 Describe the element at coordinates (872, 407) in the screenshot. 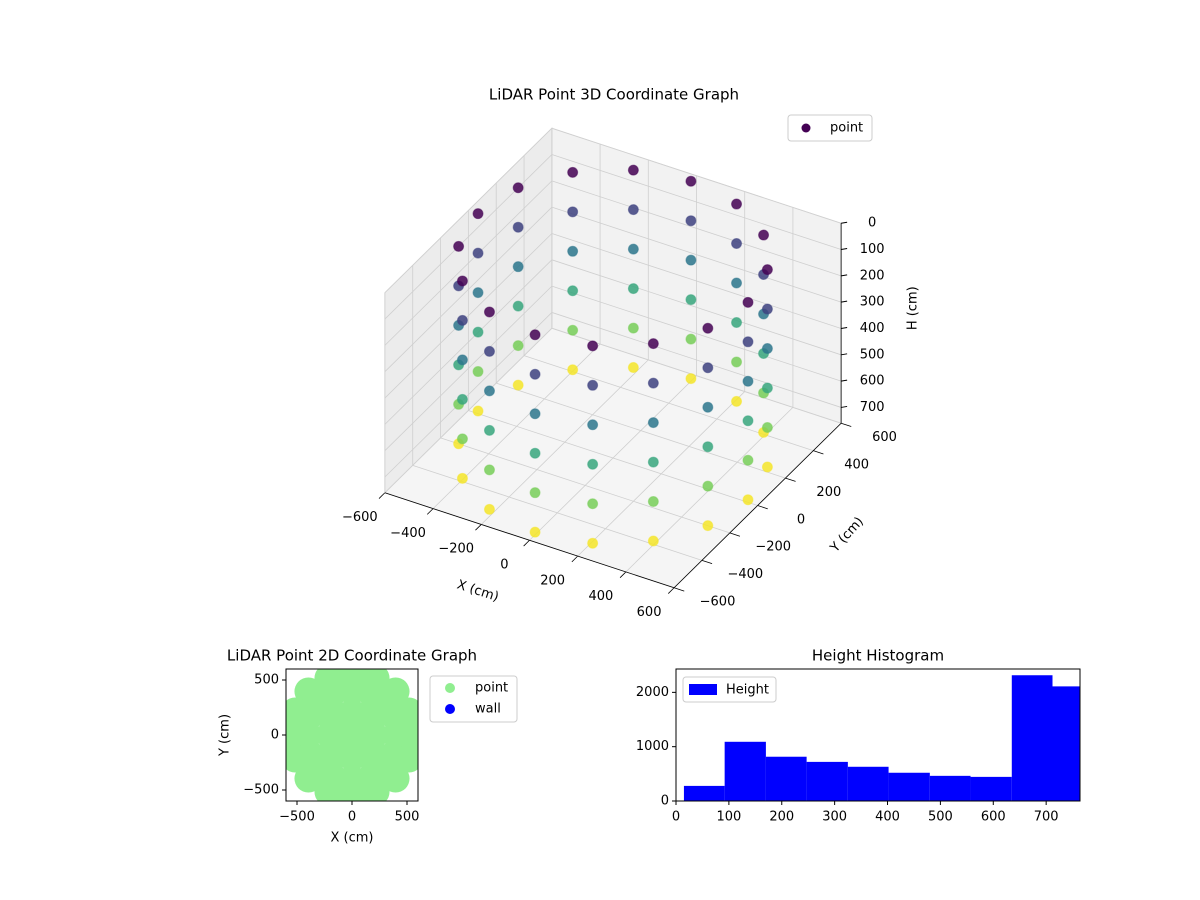

I see `z-tick-label: 700` at that location.